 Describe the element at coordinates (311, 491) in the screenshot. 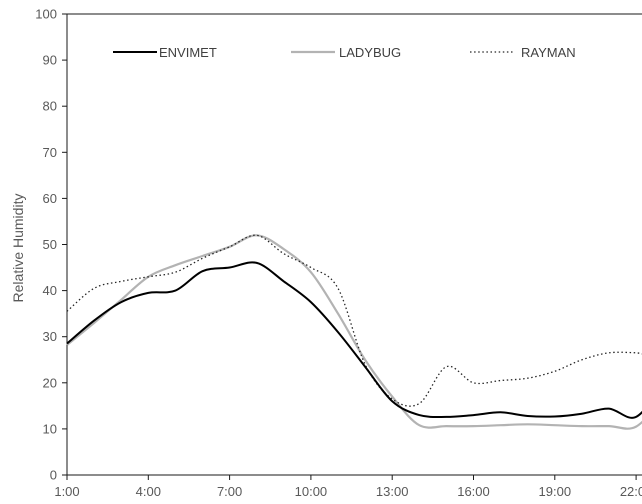

I see `x-tick-label: 10:00` at that location.